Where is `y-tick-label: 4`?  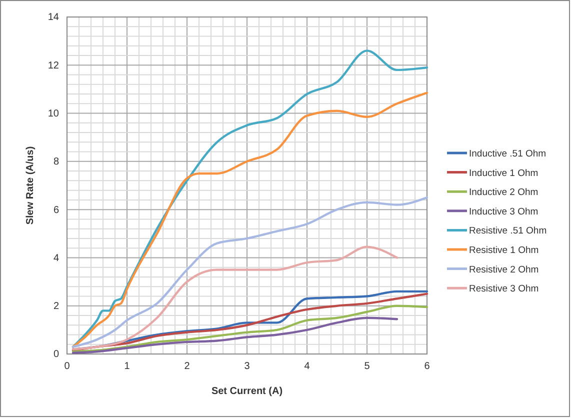 y-tick-label: 4 is located at coordinates (56, 258).